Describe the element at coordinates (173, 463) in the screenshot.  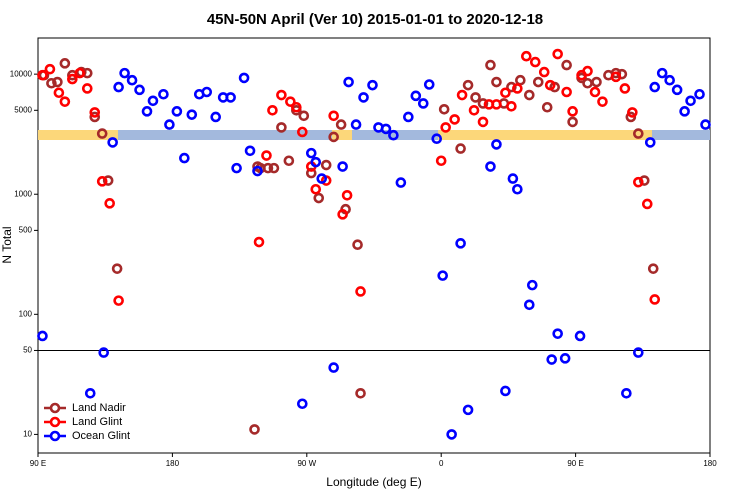
I see `x-tick-label: 180` at that location.